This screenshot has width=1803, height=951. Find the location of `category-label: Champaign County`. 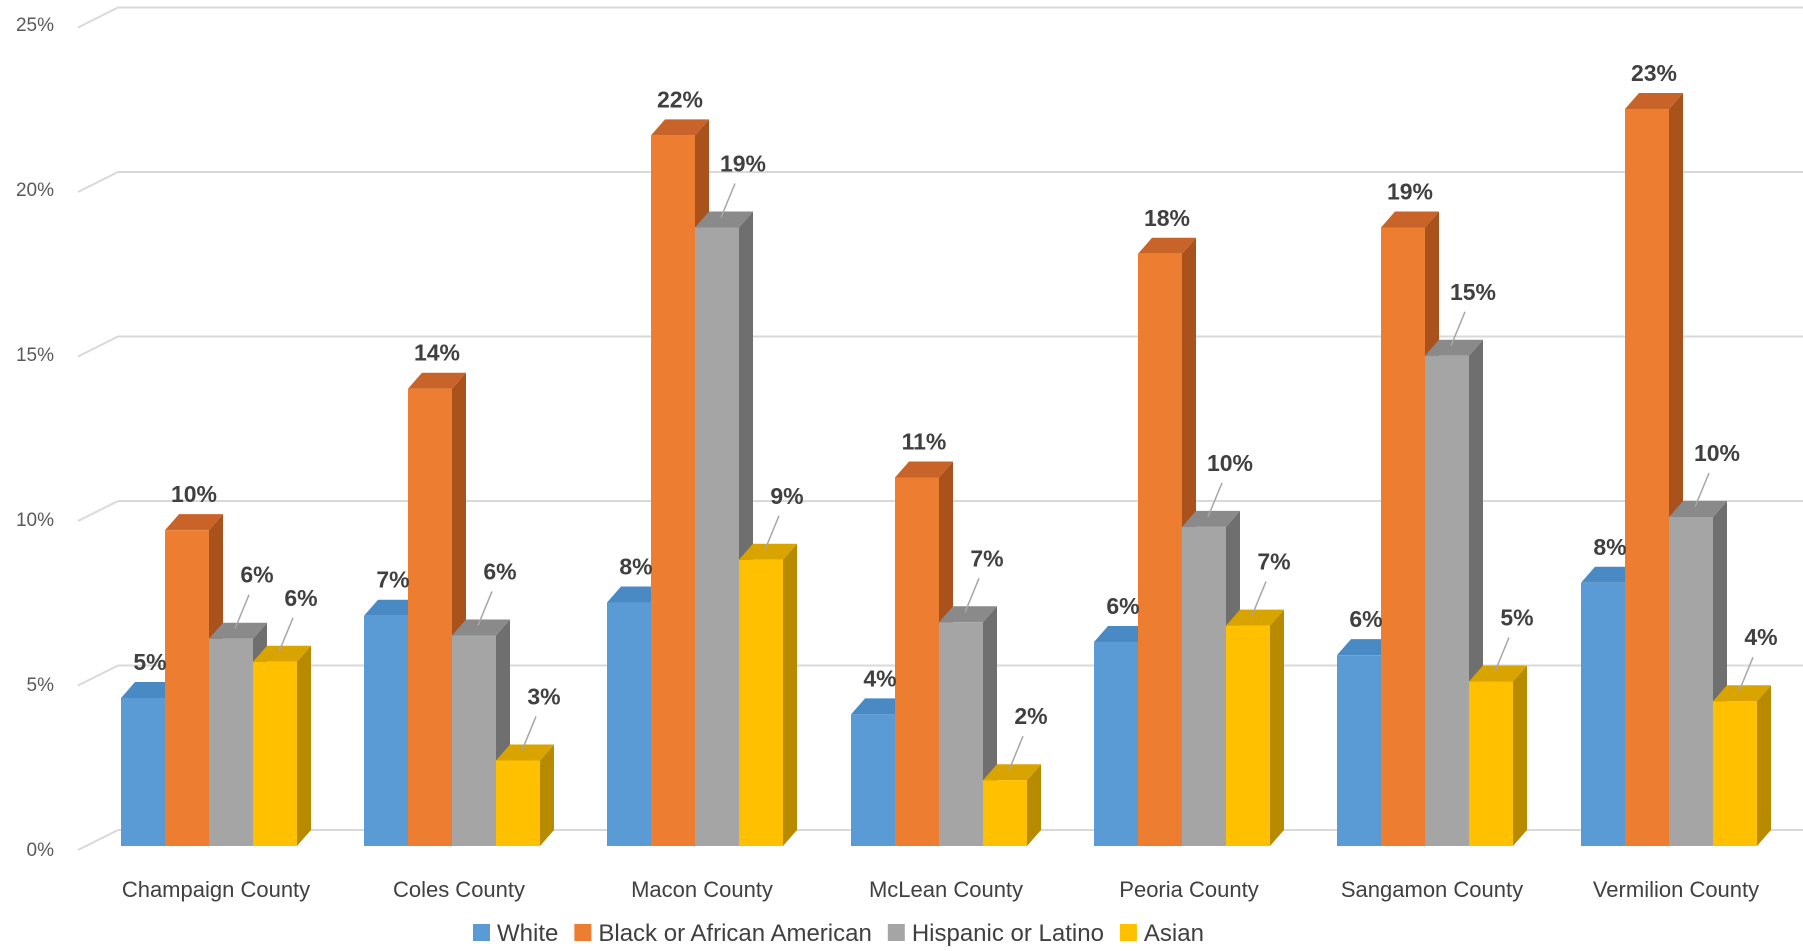

category-label: Champaign County is located at coordinates (216, 889).